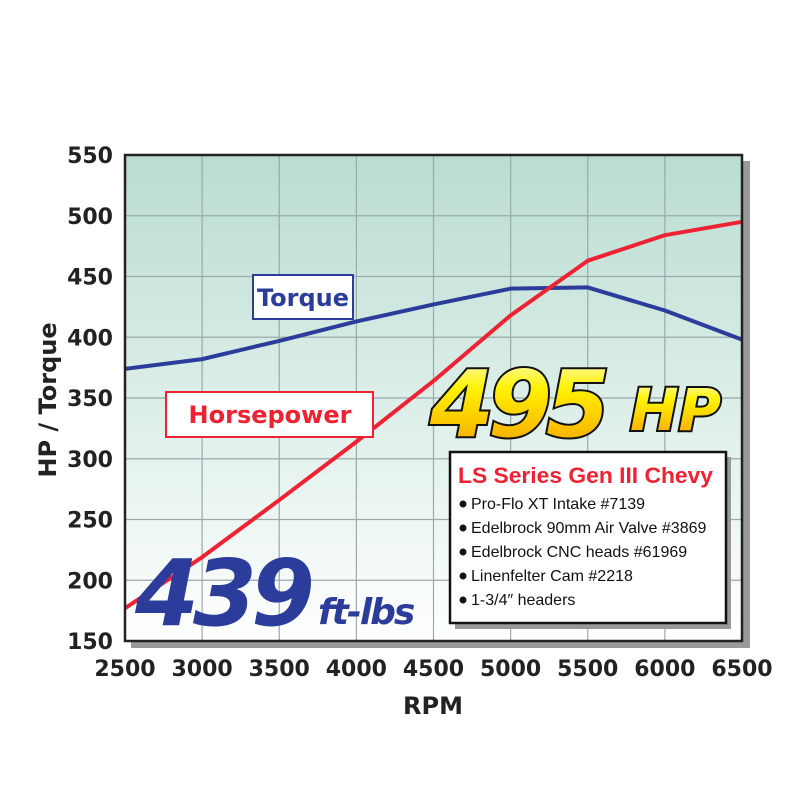  I want to click on x-tick-label: 3500, so click(279, 669).